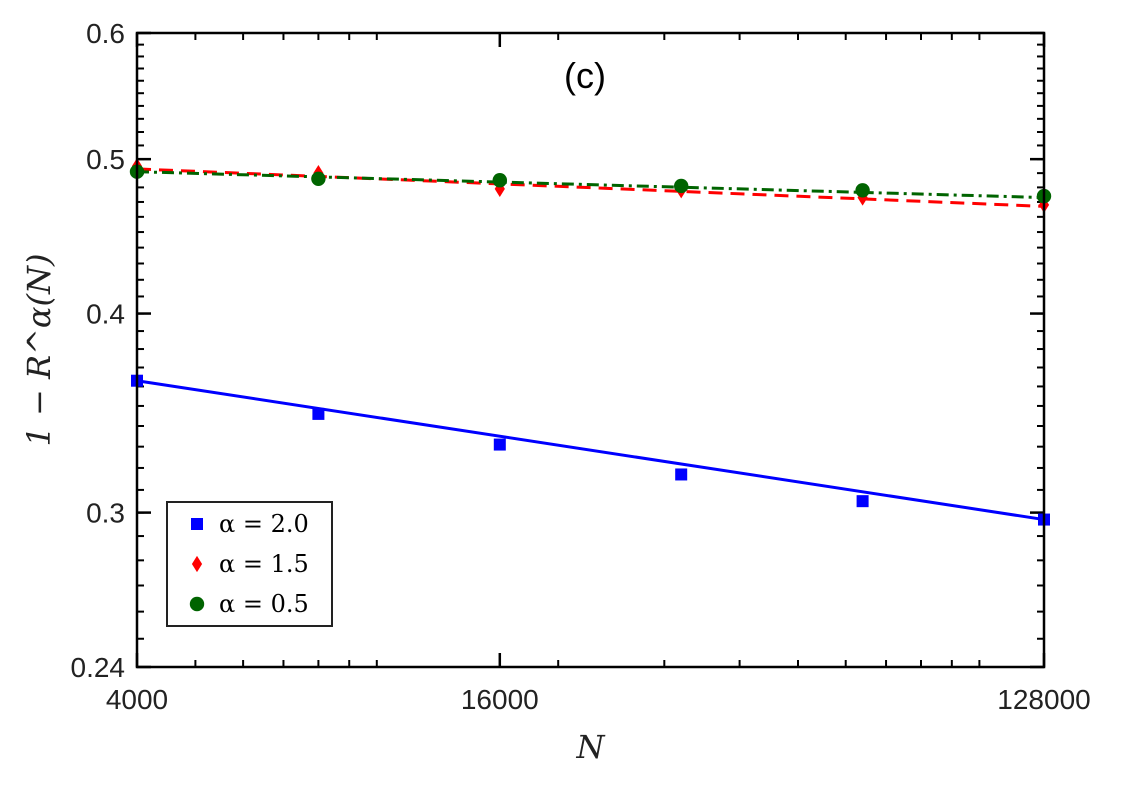  What do you see at coordinates (137, 699) in the screenshot?
I see `x-tick-label: 4000` at bounding box center [137, 699].